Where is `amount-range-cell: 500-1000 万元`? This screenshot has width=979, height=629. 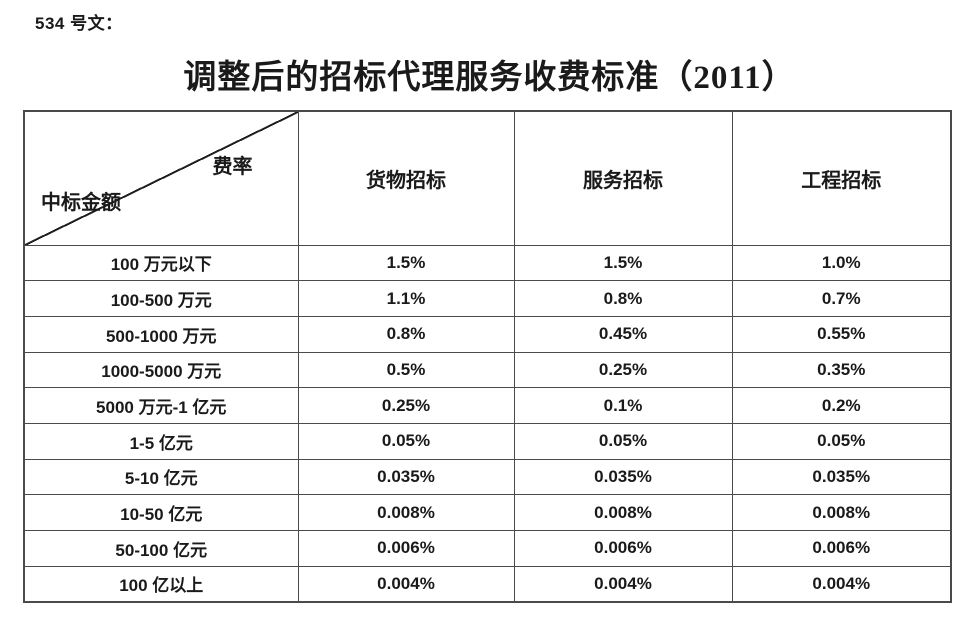
amount-range-cell: 500-1000 万元 is located at coordinates (161, 334).